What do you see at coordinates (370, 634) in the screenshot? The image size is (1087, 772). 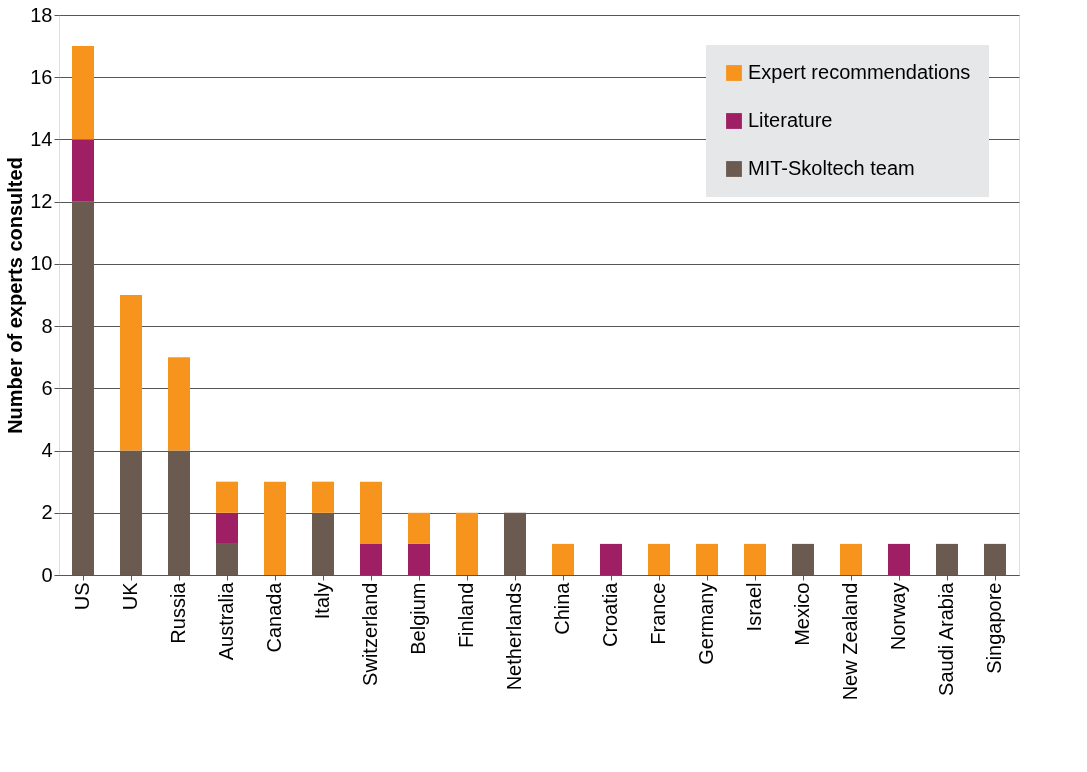 I see `x-tick-label: Switzerland` at bounding box center [370, 634].